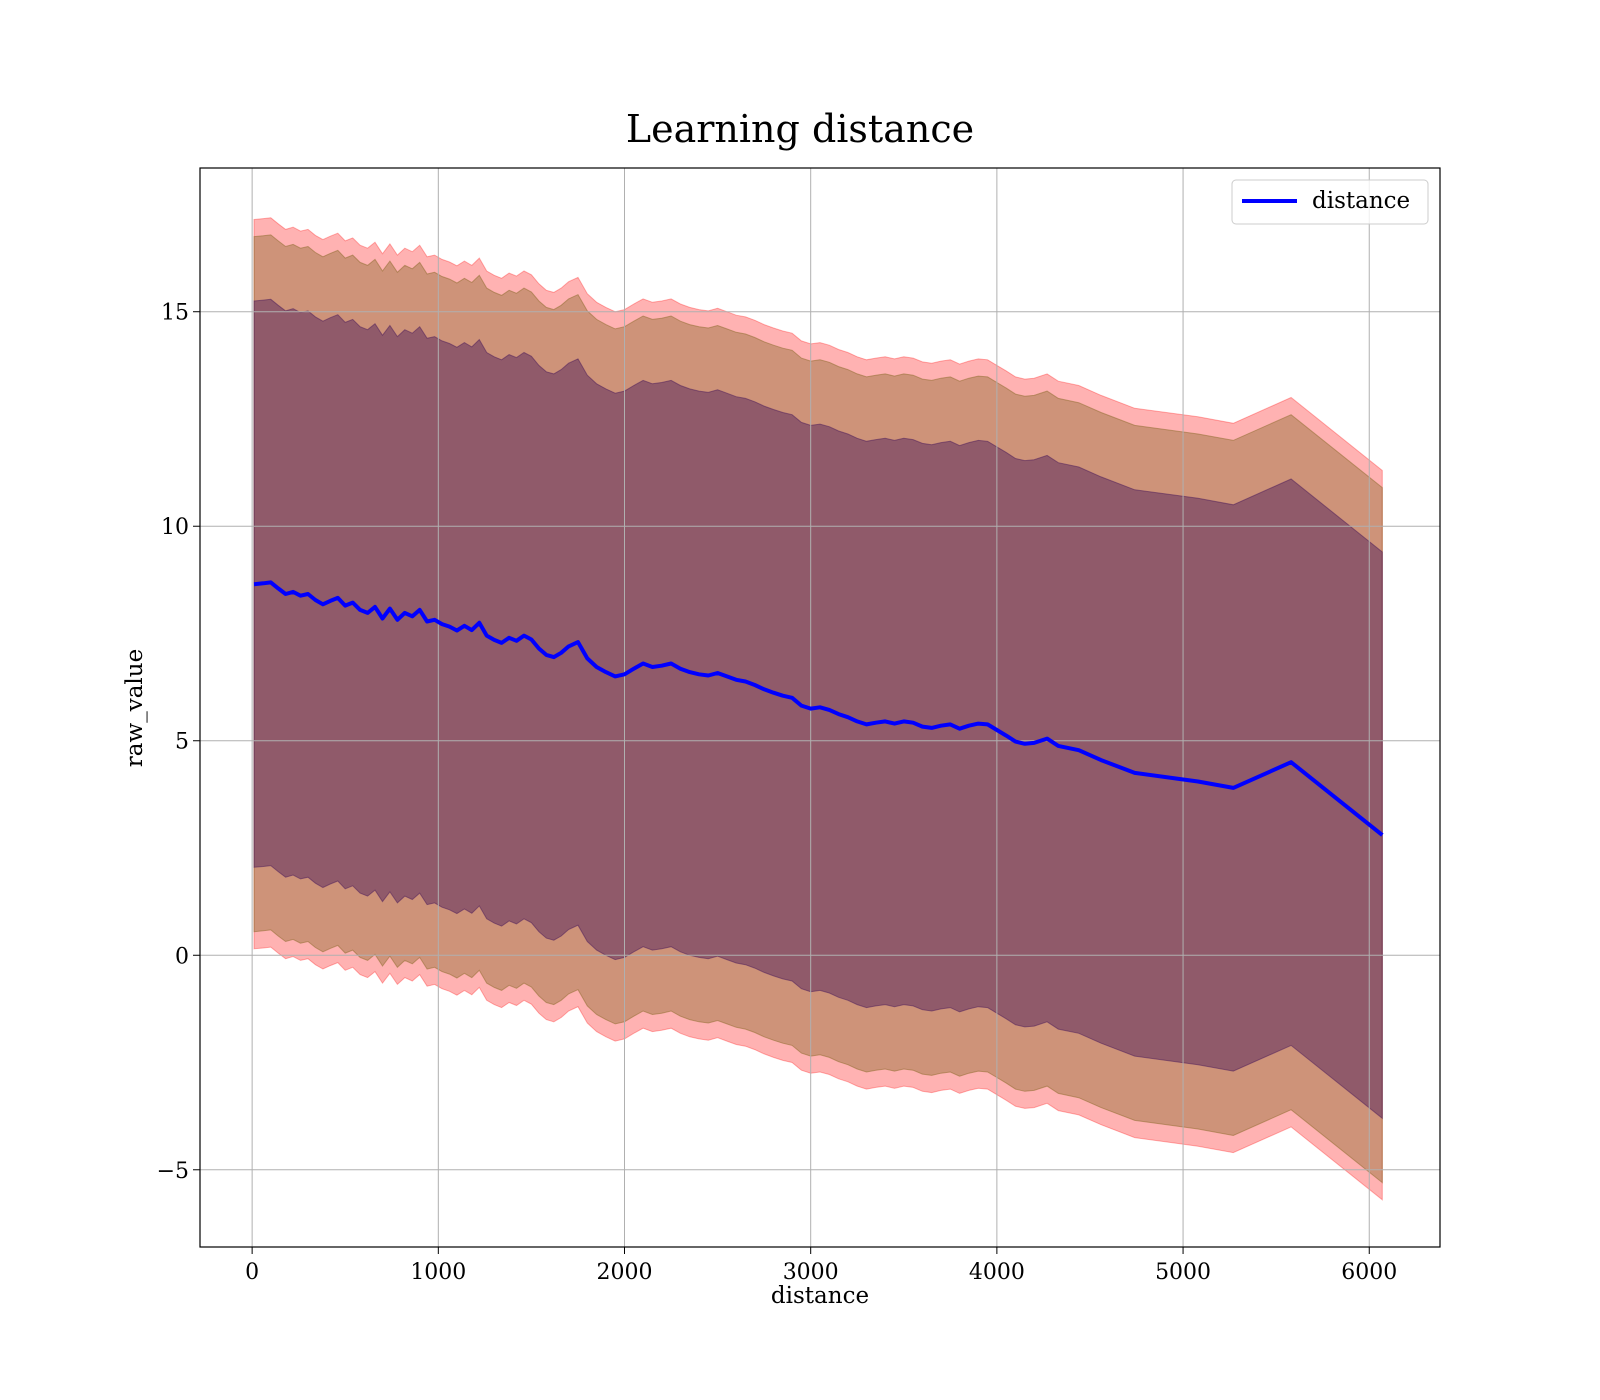  Describe the element at coordinates (811, 1272) in the screenshot. I see `x-tick-label: 3000` at that location.